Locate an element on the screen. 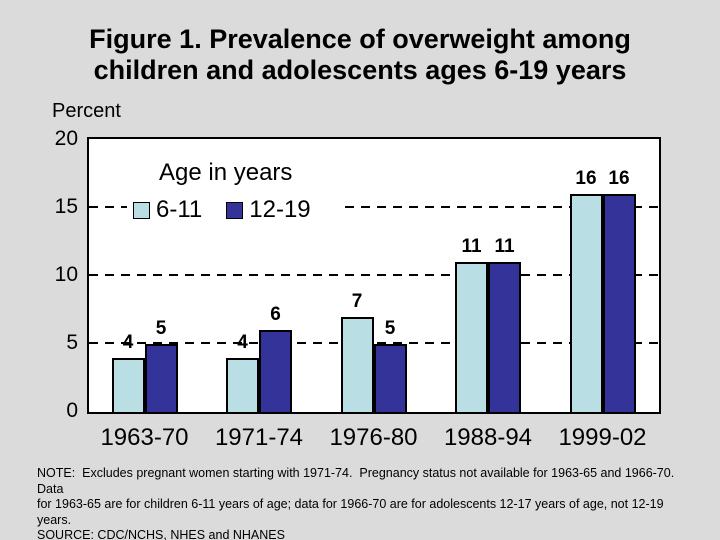  chart-title-line2: children and adolescents ages 6-19 years is located at coordinates (360, 70).